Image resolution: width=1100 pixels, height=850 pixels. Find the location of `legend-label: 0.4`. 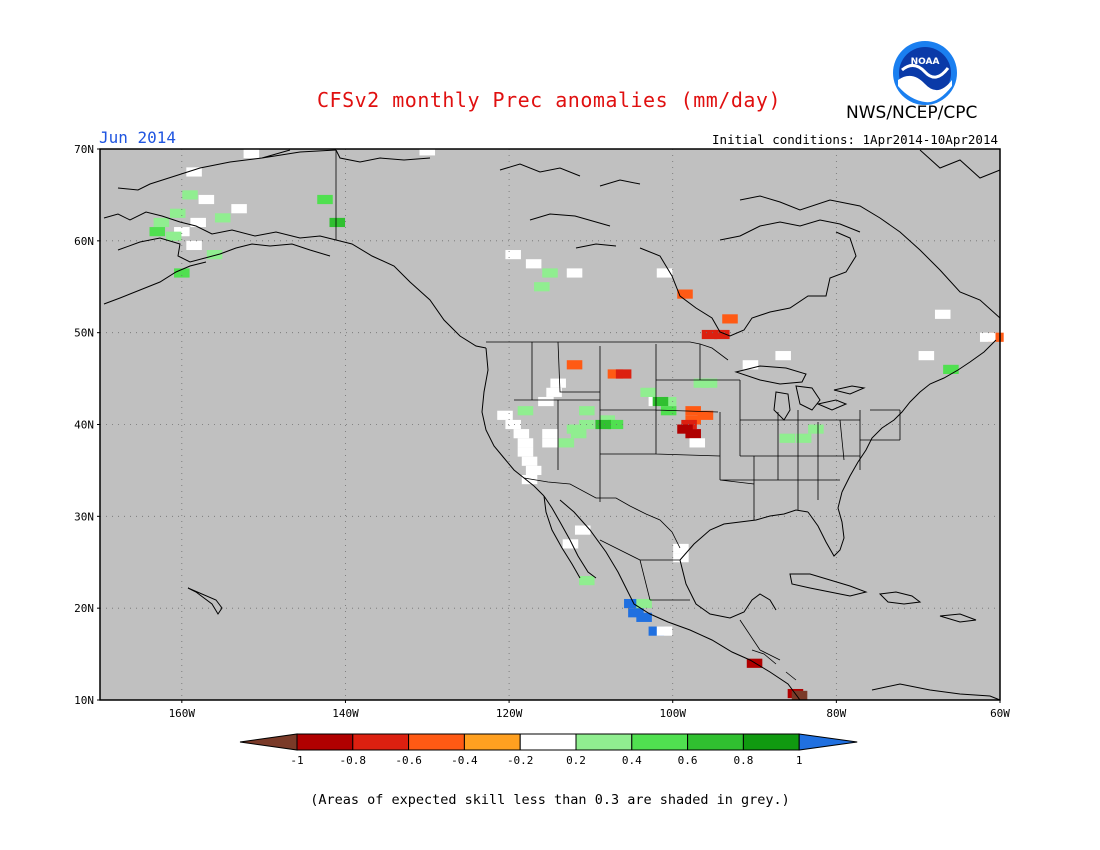

legend-label: 0.4 is located at coordinates (632, 760).